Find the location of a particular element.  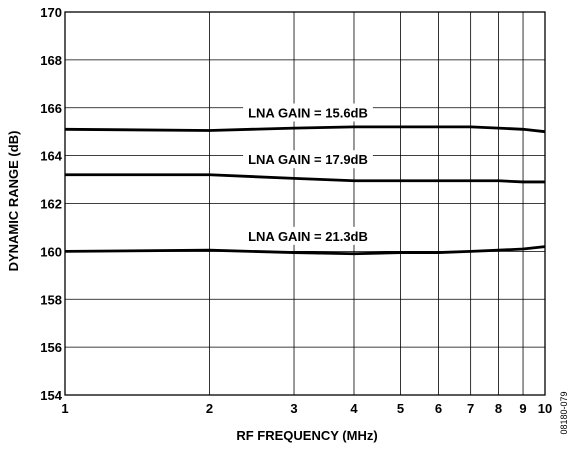

x-tick-label: 3 is located at coordinates (293, 408).